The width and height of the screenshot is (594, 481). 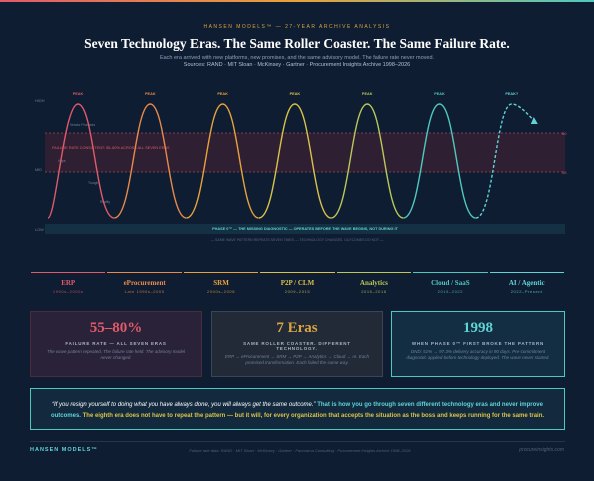 I want to click on era: Analytics 2015–2018, so click(x=374, y=283).